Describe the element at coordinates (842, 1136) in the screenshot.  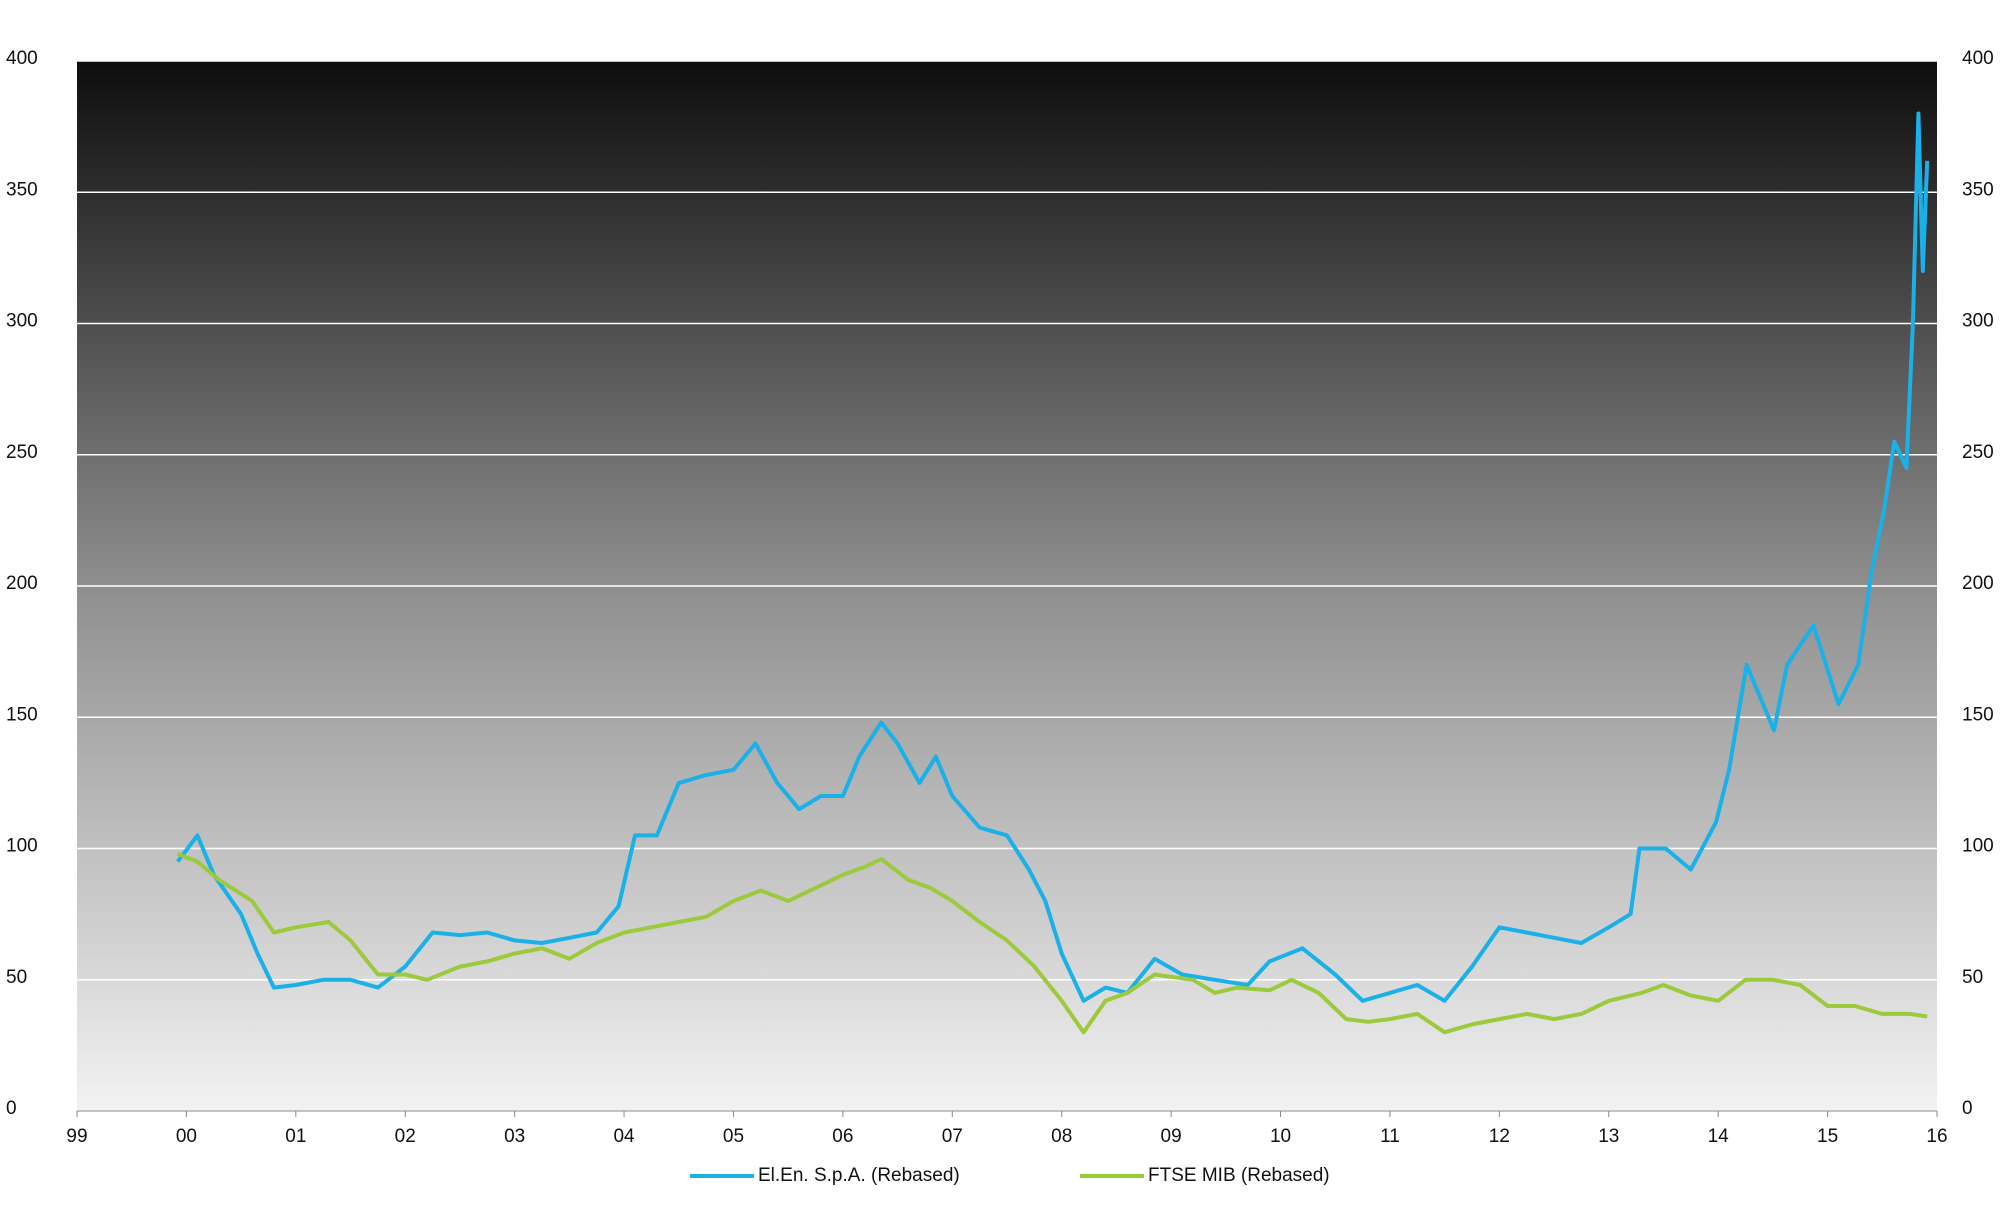
I see `x-tick-label: 06` at that location.